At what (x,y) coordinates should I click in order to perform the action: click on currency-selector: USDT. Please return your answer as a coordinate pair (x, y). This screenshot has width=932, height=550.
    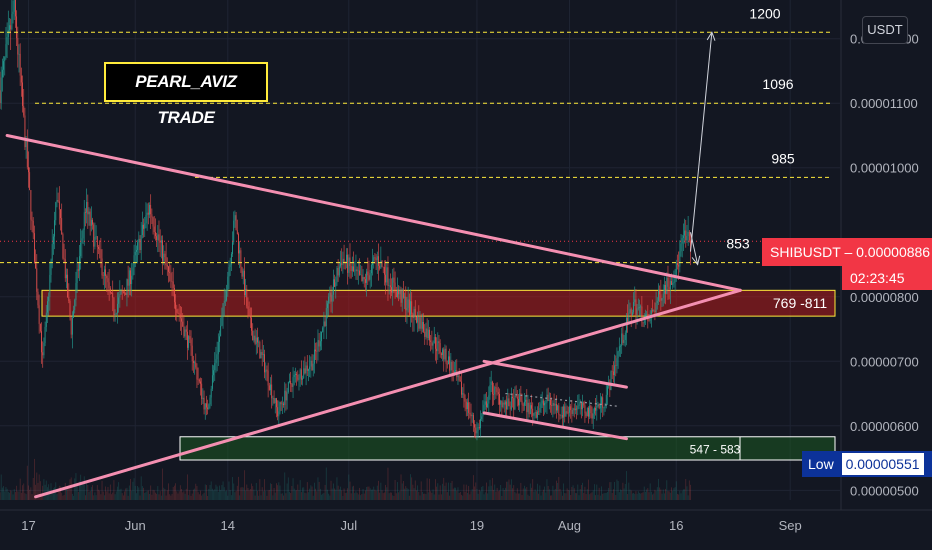
    Looking at the image, I should click on (885, 30).